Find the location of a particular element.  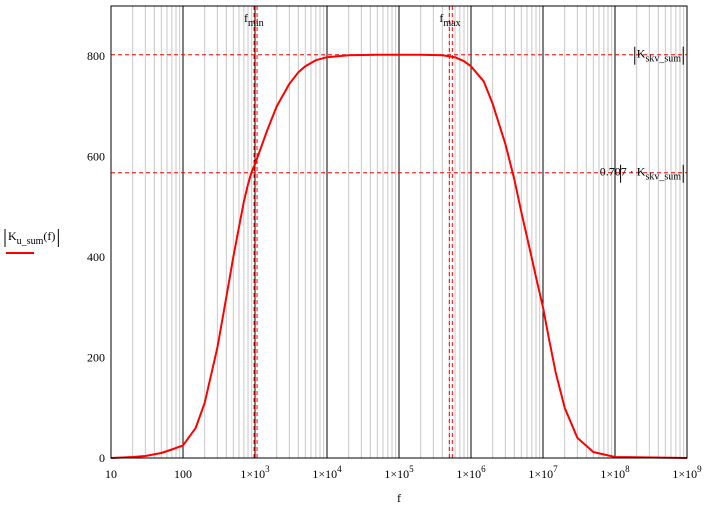

y-tick-label: 800 is located at coordinates (96, 56).